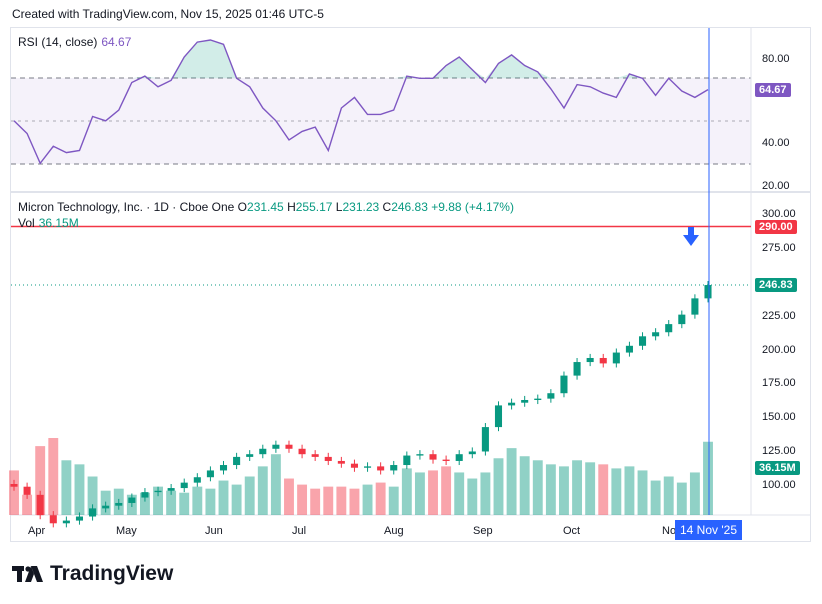 This screenshot has height=604, width=822. I want to click on rsi-legend-value: 64.67, so click(116, 42).